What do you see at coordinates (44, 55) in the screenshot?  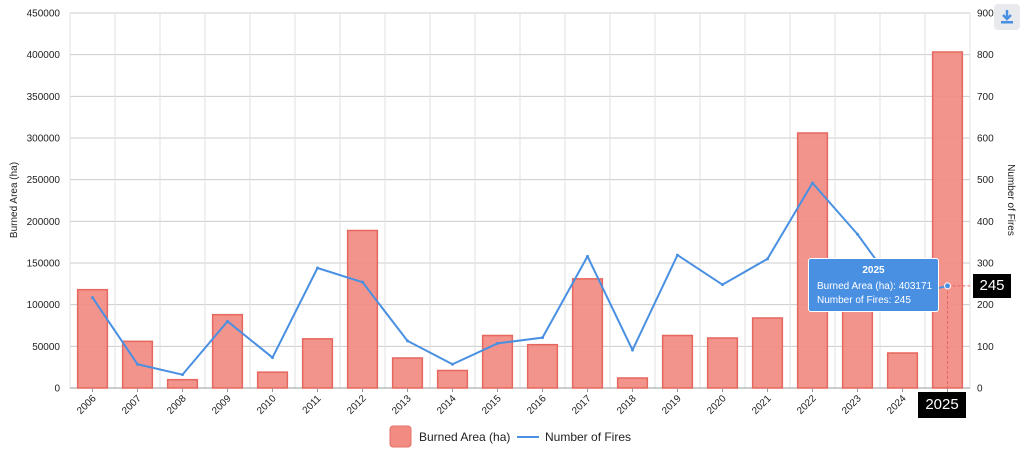 I see `left-tick-label: 400000` at bounding box center [44, 55].